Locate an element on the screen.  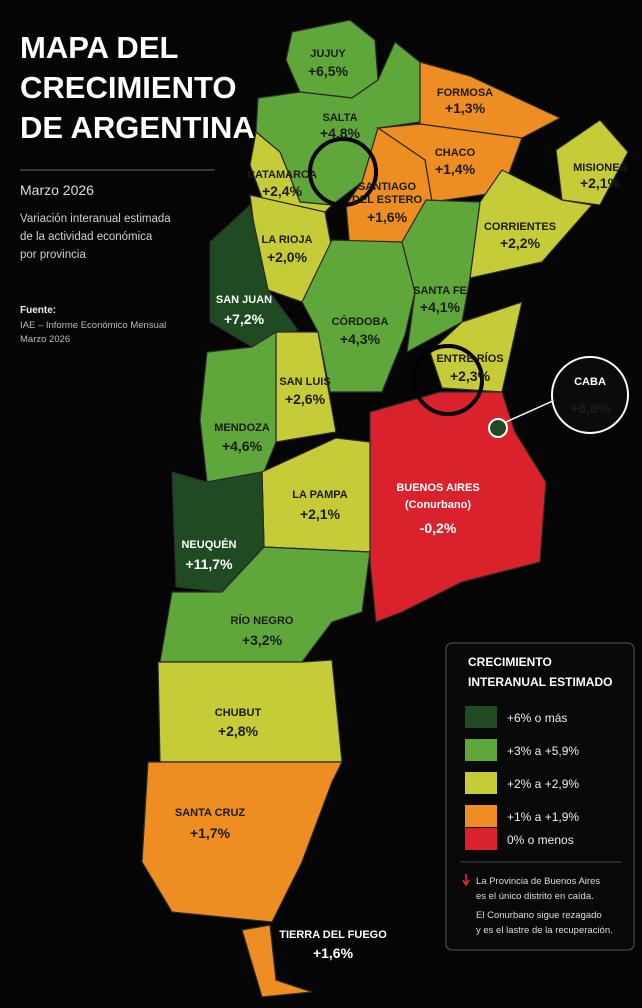
province-value: -0,2% is located at coordinates (438, 528).